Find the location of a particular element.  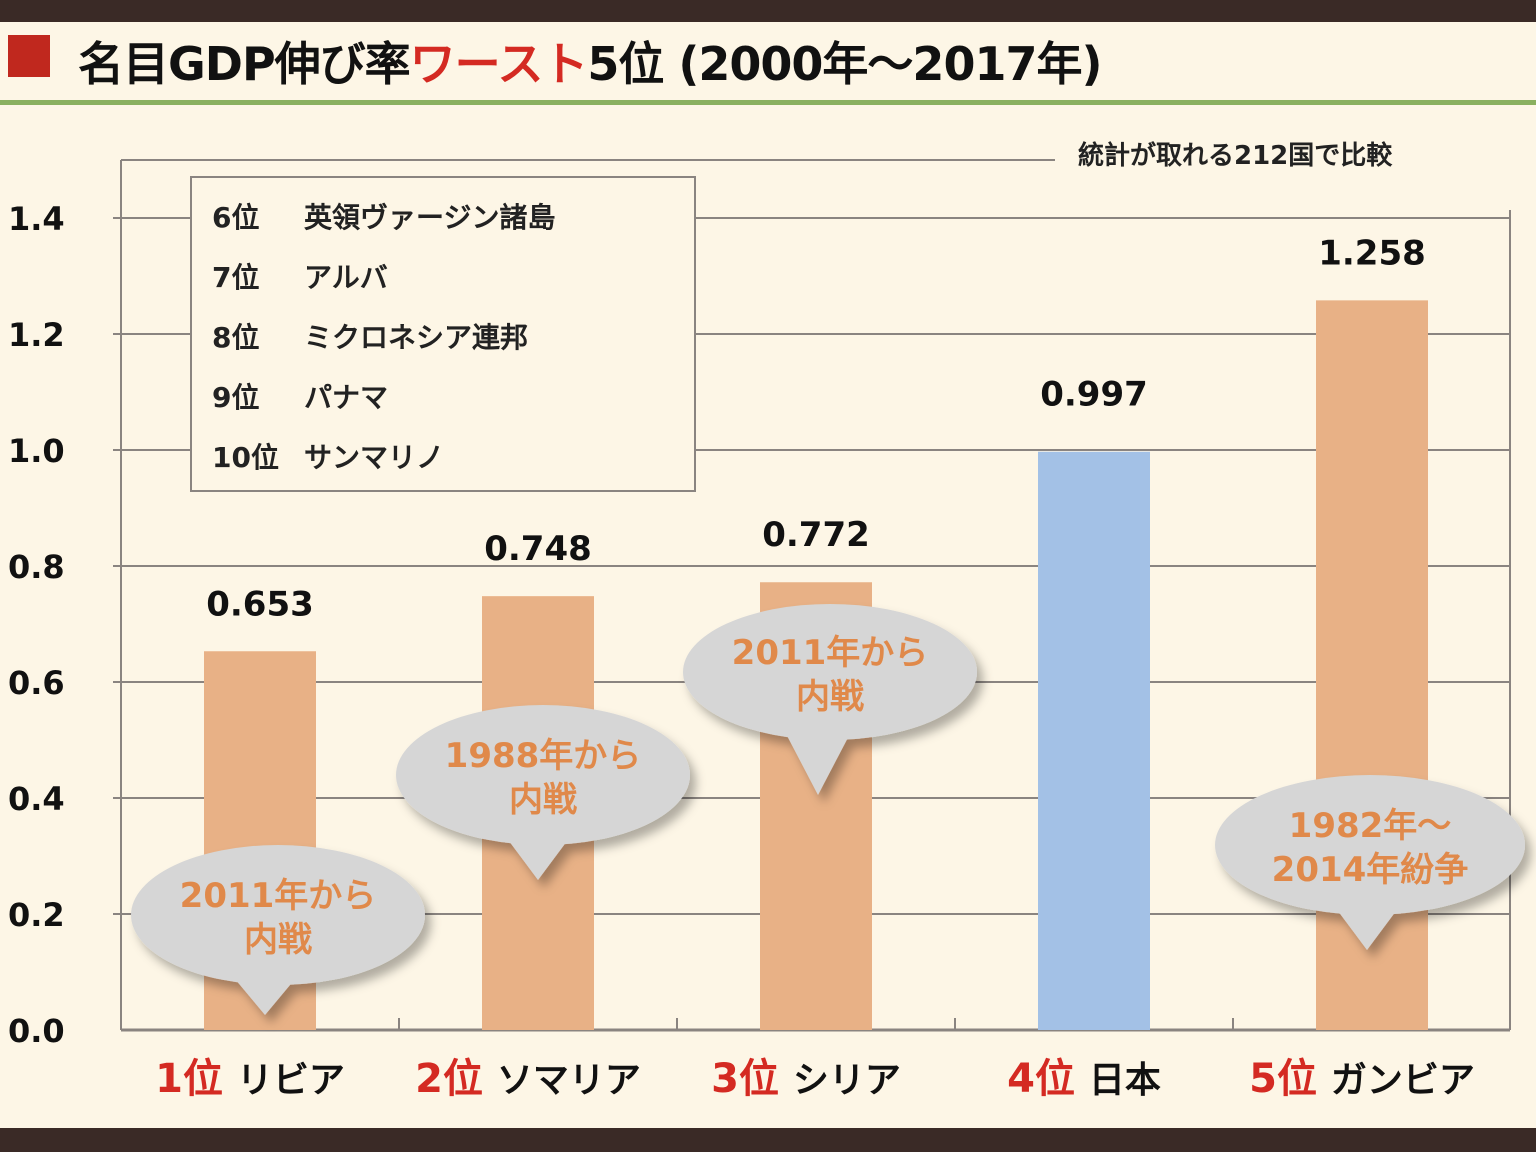

top-frame-bar is located at coordinates (768, 11).